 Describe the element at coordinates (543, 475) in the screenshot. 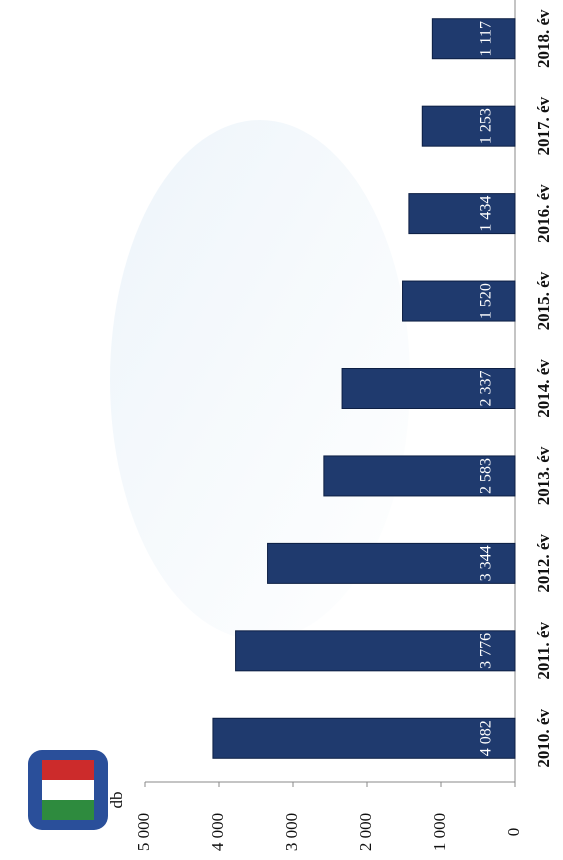

I see `x-tick-label: 2013. év` at that location.